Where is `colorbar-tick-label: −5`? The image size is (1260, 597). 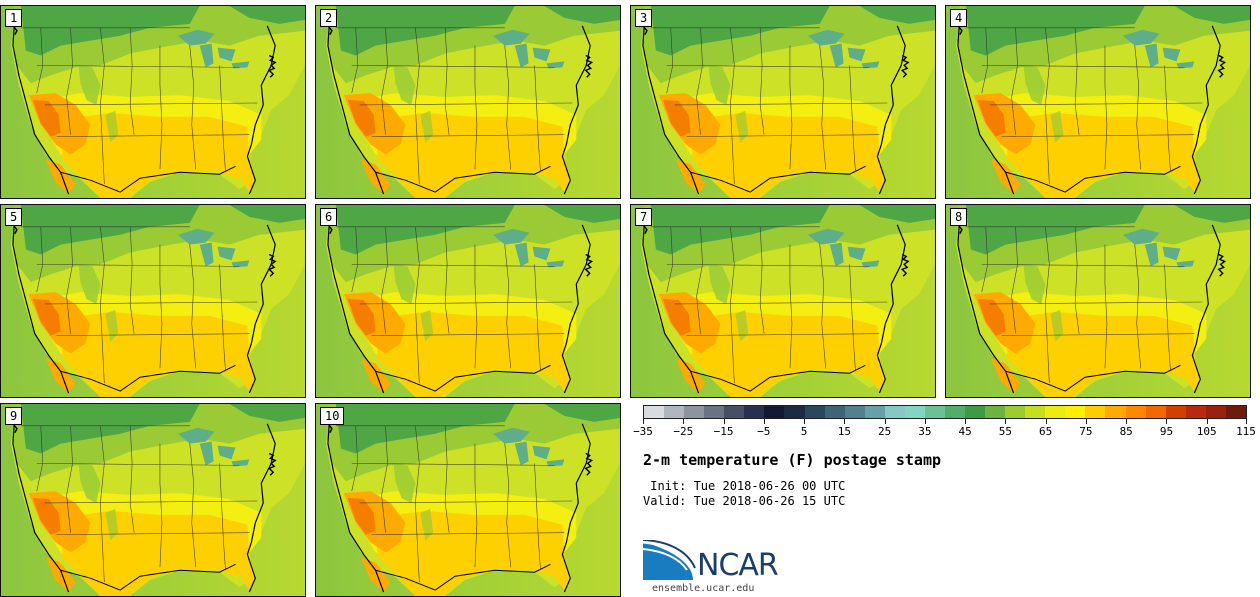 colorbar-tick-label: −5 is located at coordinates (764, 431).